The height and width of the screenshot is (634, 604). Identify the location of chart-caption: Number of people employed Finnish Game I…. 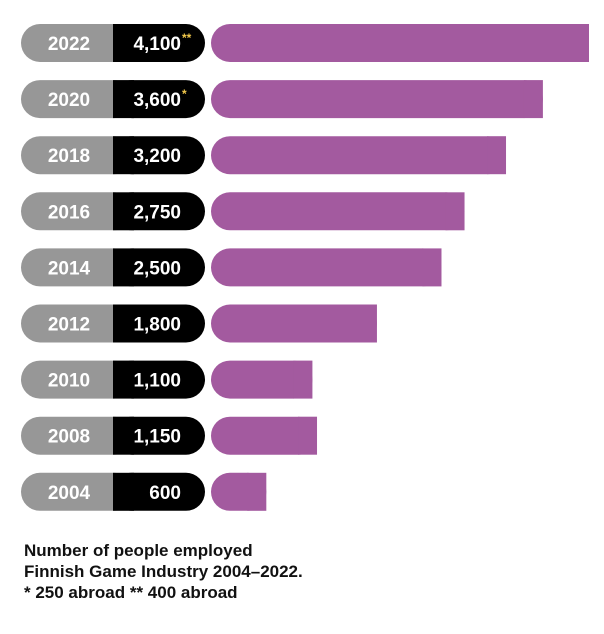
(163, 571).